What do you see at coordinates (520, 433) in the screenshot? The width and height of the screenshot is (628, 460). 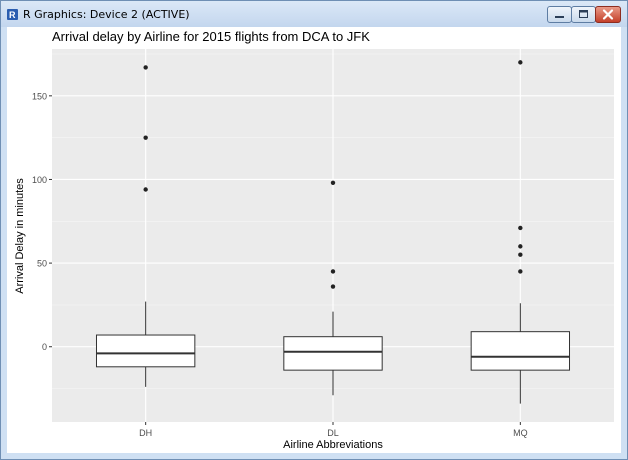 I see `x-tick-label: MQ` at bounding box center [520, 433].